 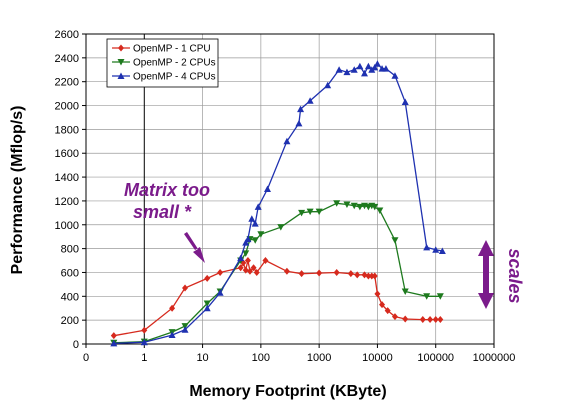 I want to click on y-tick-label: 1200, so click(x=67, y=202).